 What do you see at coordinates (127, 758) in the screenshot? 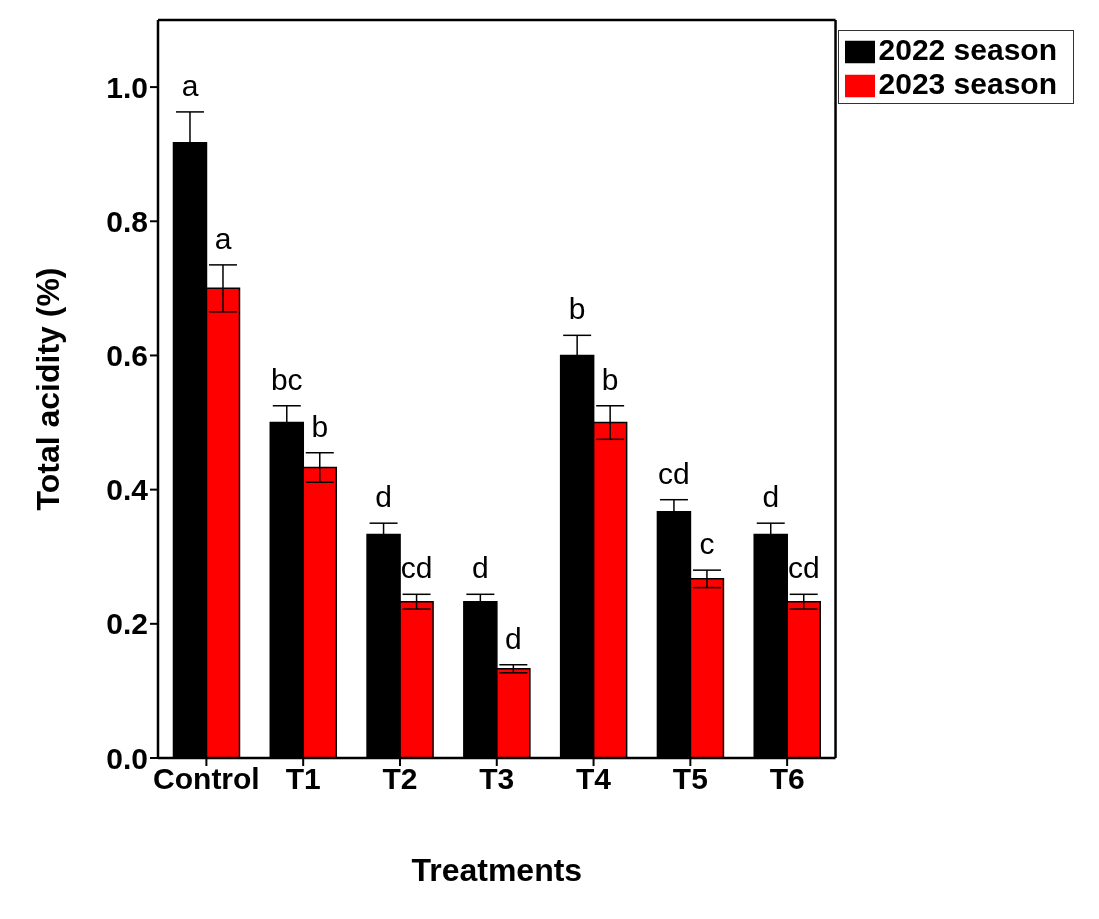
I see `y-tick-label: 0.0` at bounding box center [127, 758].